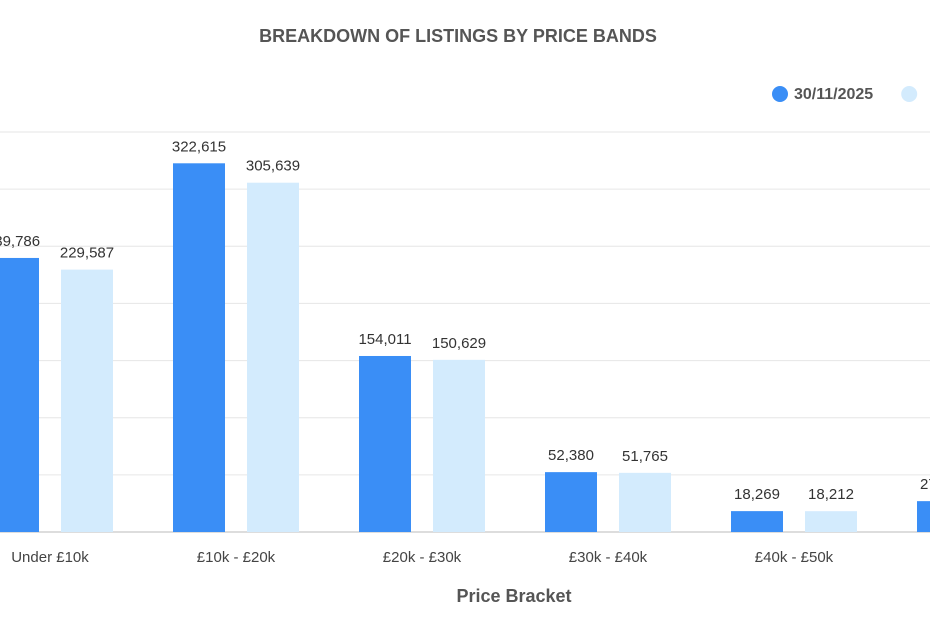  What do you see at coordinates (273, 166) in the screenshot?
I see `data-label: 305,639` at bounding box center [273, 166].